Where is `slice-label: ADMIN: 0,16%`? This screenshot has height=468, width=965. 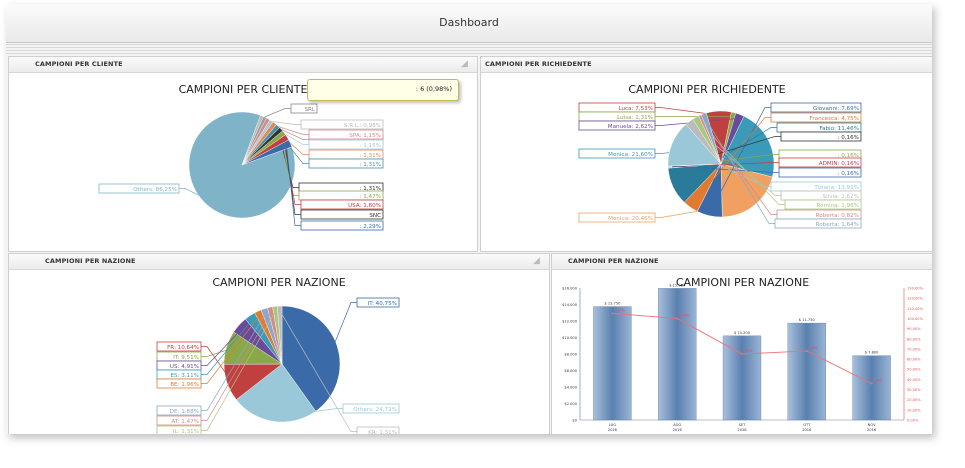 slice-label: ADMIN: 0,16% is located at coordinates (839, 164).